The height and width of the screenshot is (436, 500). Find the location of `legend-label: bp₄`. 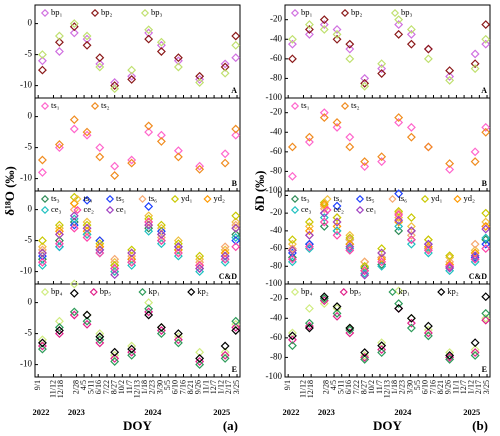

legend-label: bp₄ is located at coordinates (307, 291).